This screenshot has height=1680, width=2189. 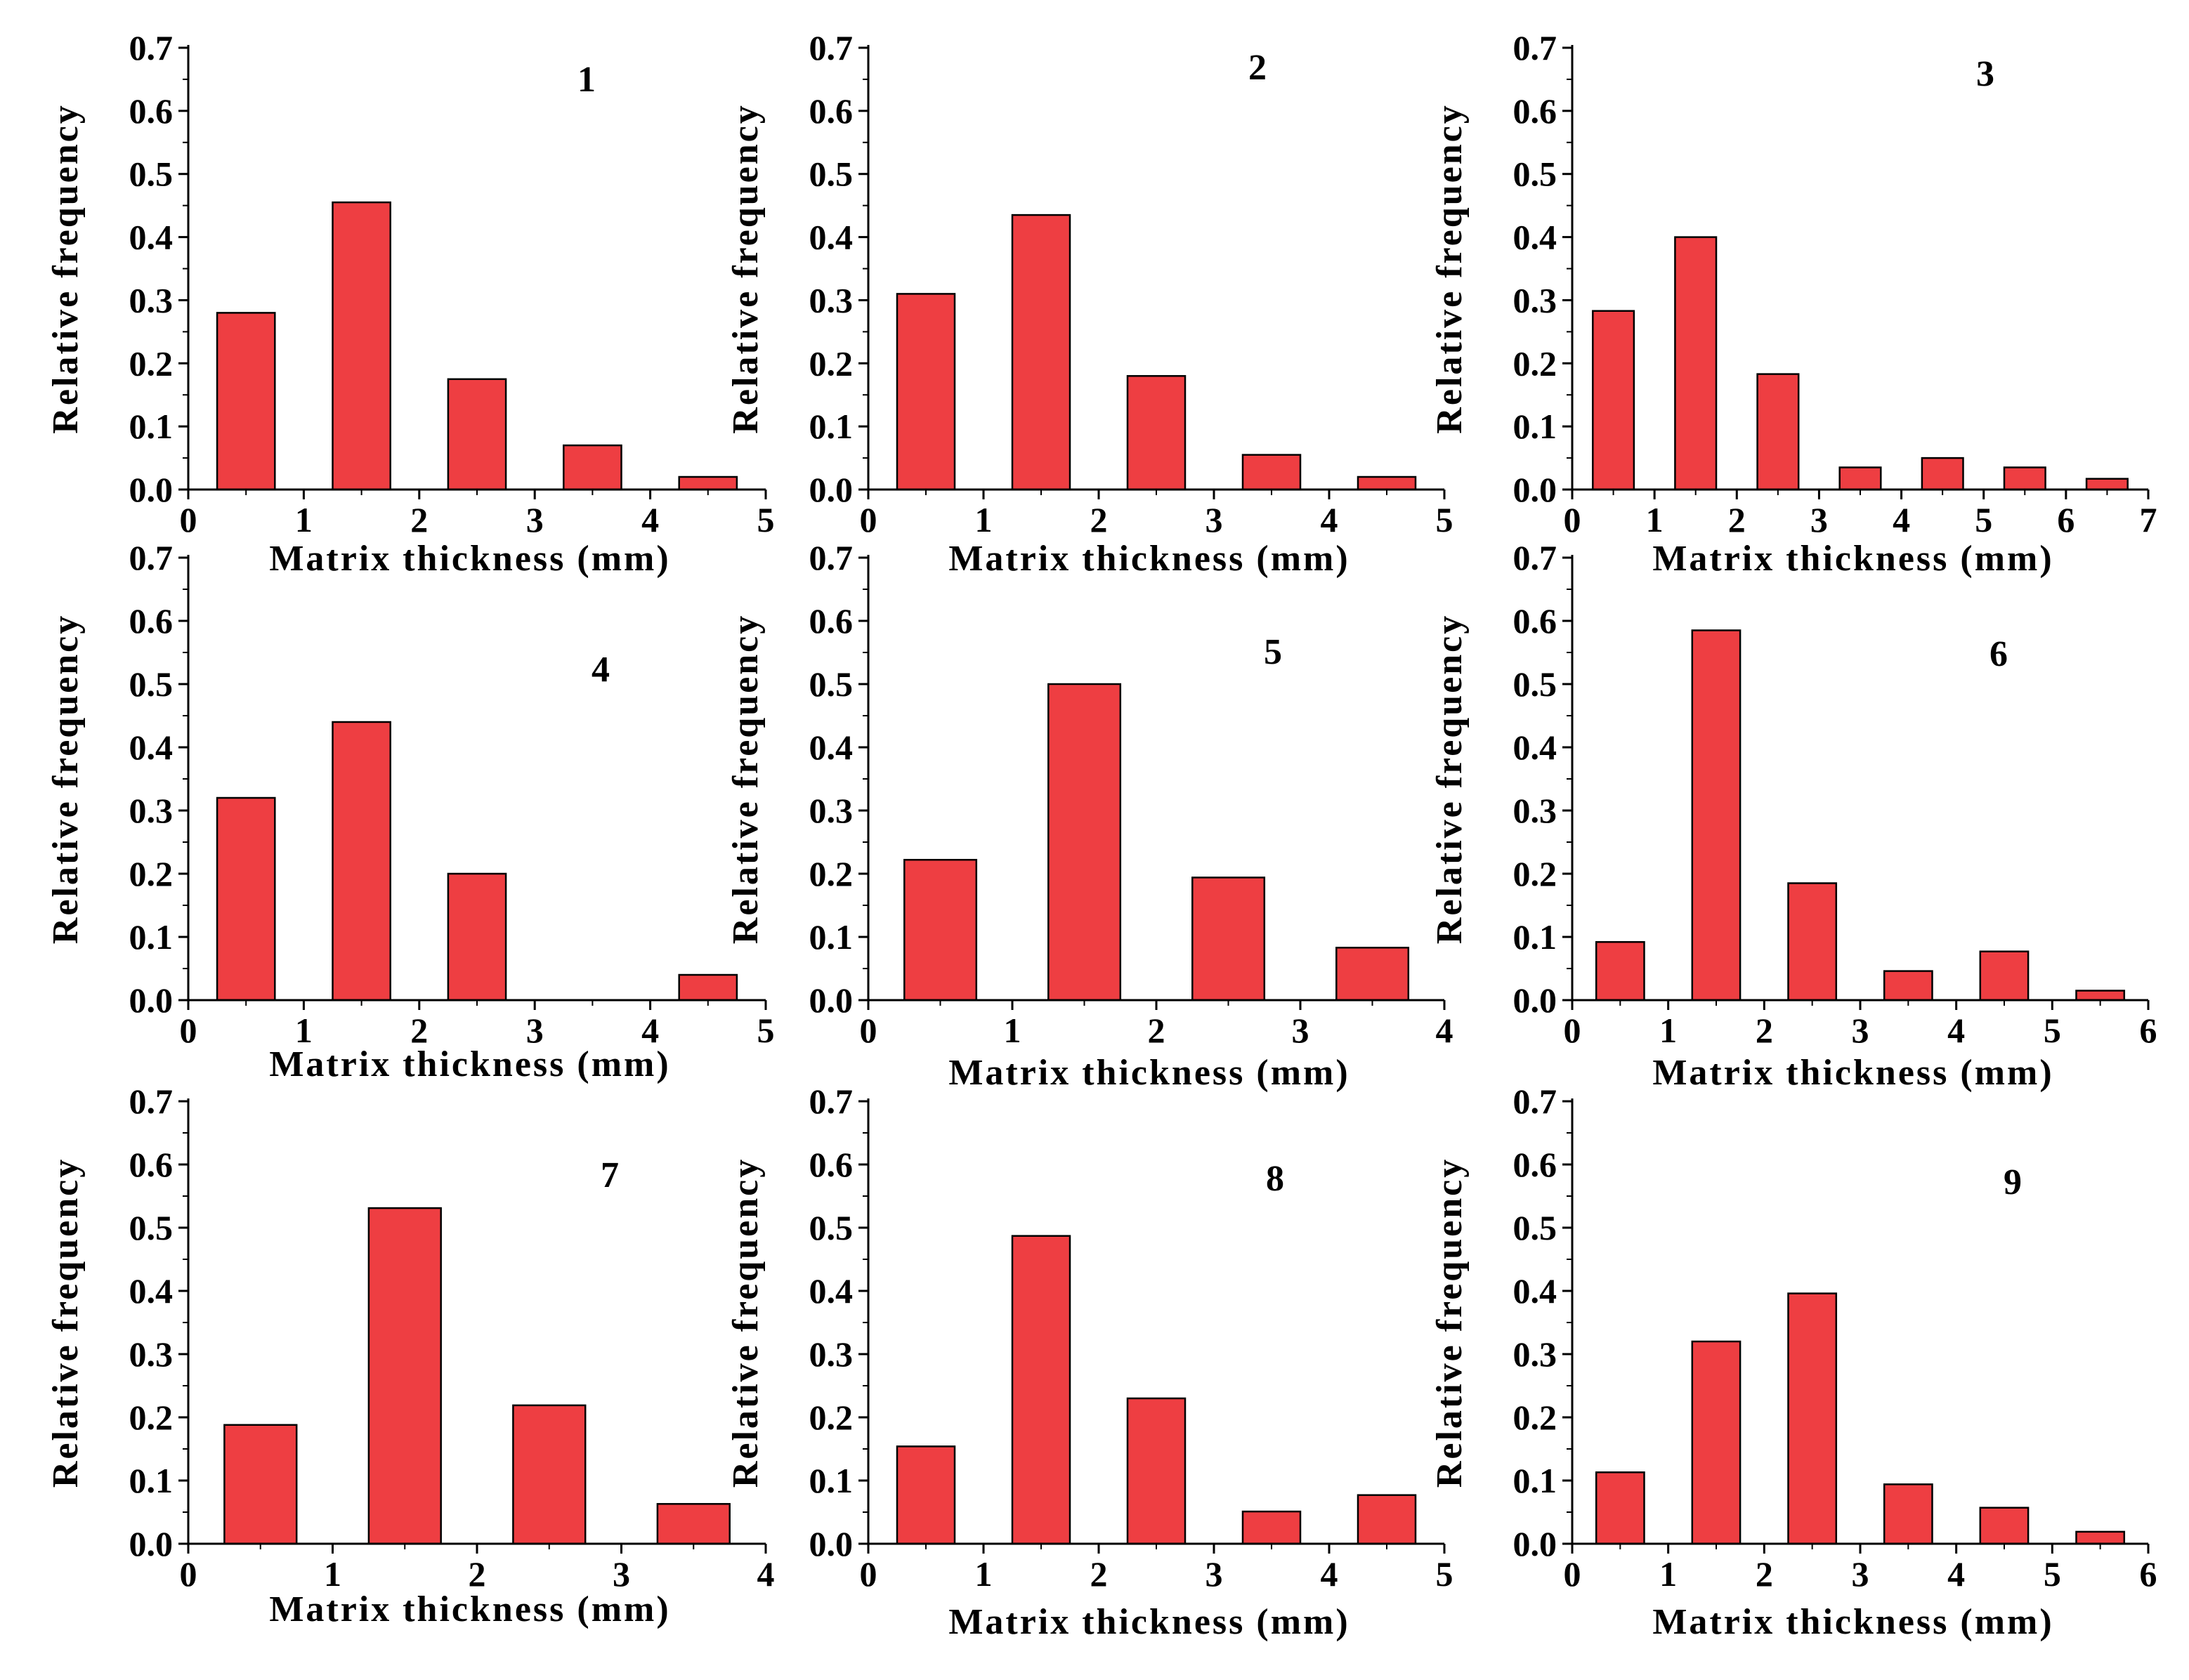 I want to click on x-axis-title-panel-6: Matrix thickness (mm), so click(x=1852, y=1073).